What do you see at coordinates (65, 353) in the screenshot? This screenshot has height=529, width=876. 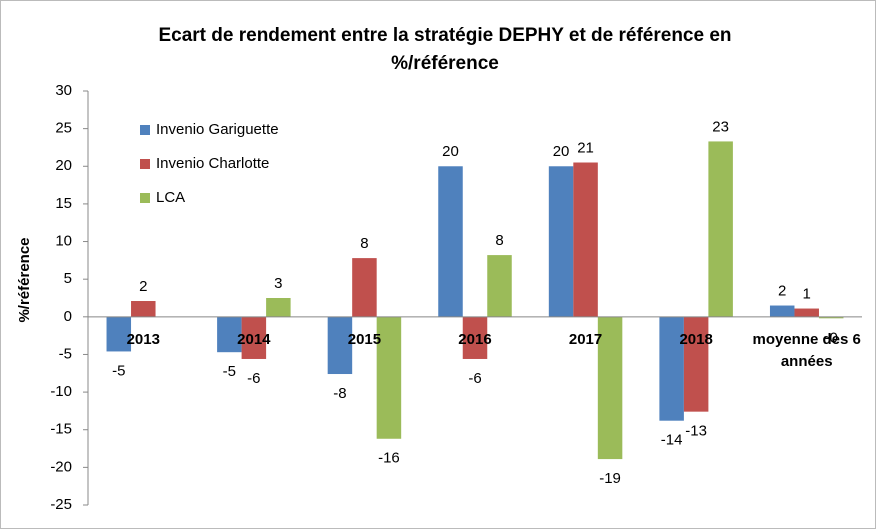 I see `y-tick-label: -5` at bounding box center [65, 353].